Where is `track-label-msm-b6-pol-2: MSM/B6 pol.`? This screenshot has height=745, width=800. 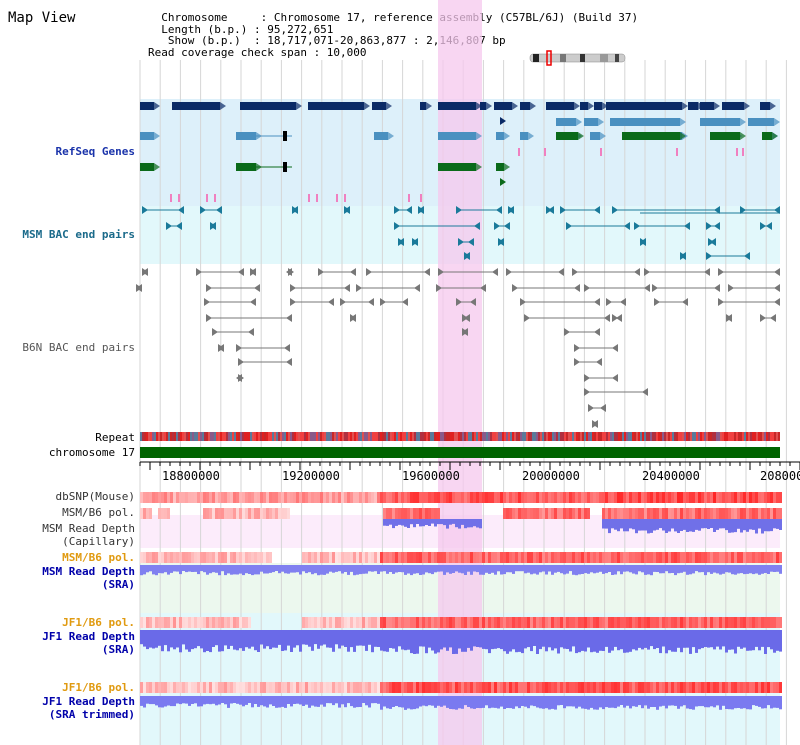 track-label-msm-b6-pol-2: MSM/B6 pol. is located at coordinates (98, 557).